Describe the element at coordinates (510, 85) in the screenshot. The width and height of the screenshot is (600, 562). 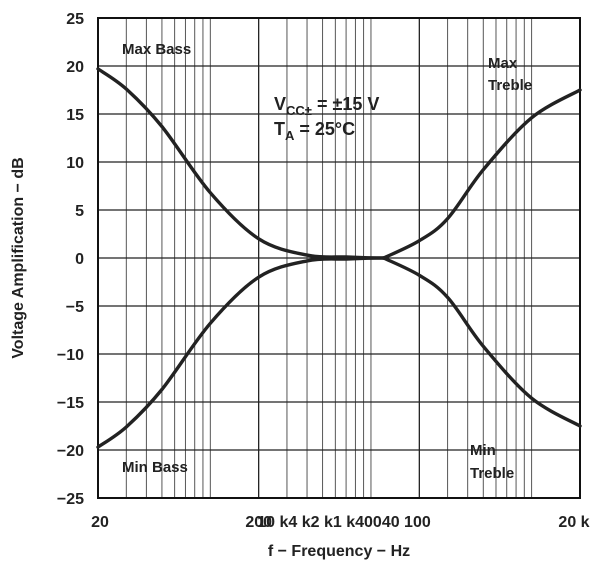
I see `max-treble-label-line2: Treble` at that location.